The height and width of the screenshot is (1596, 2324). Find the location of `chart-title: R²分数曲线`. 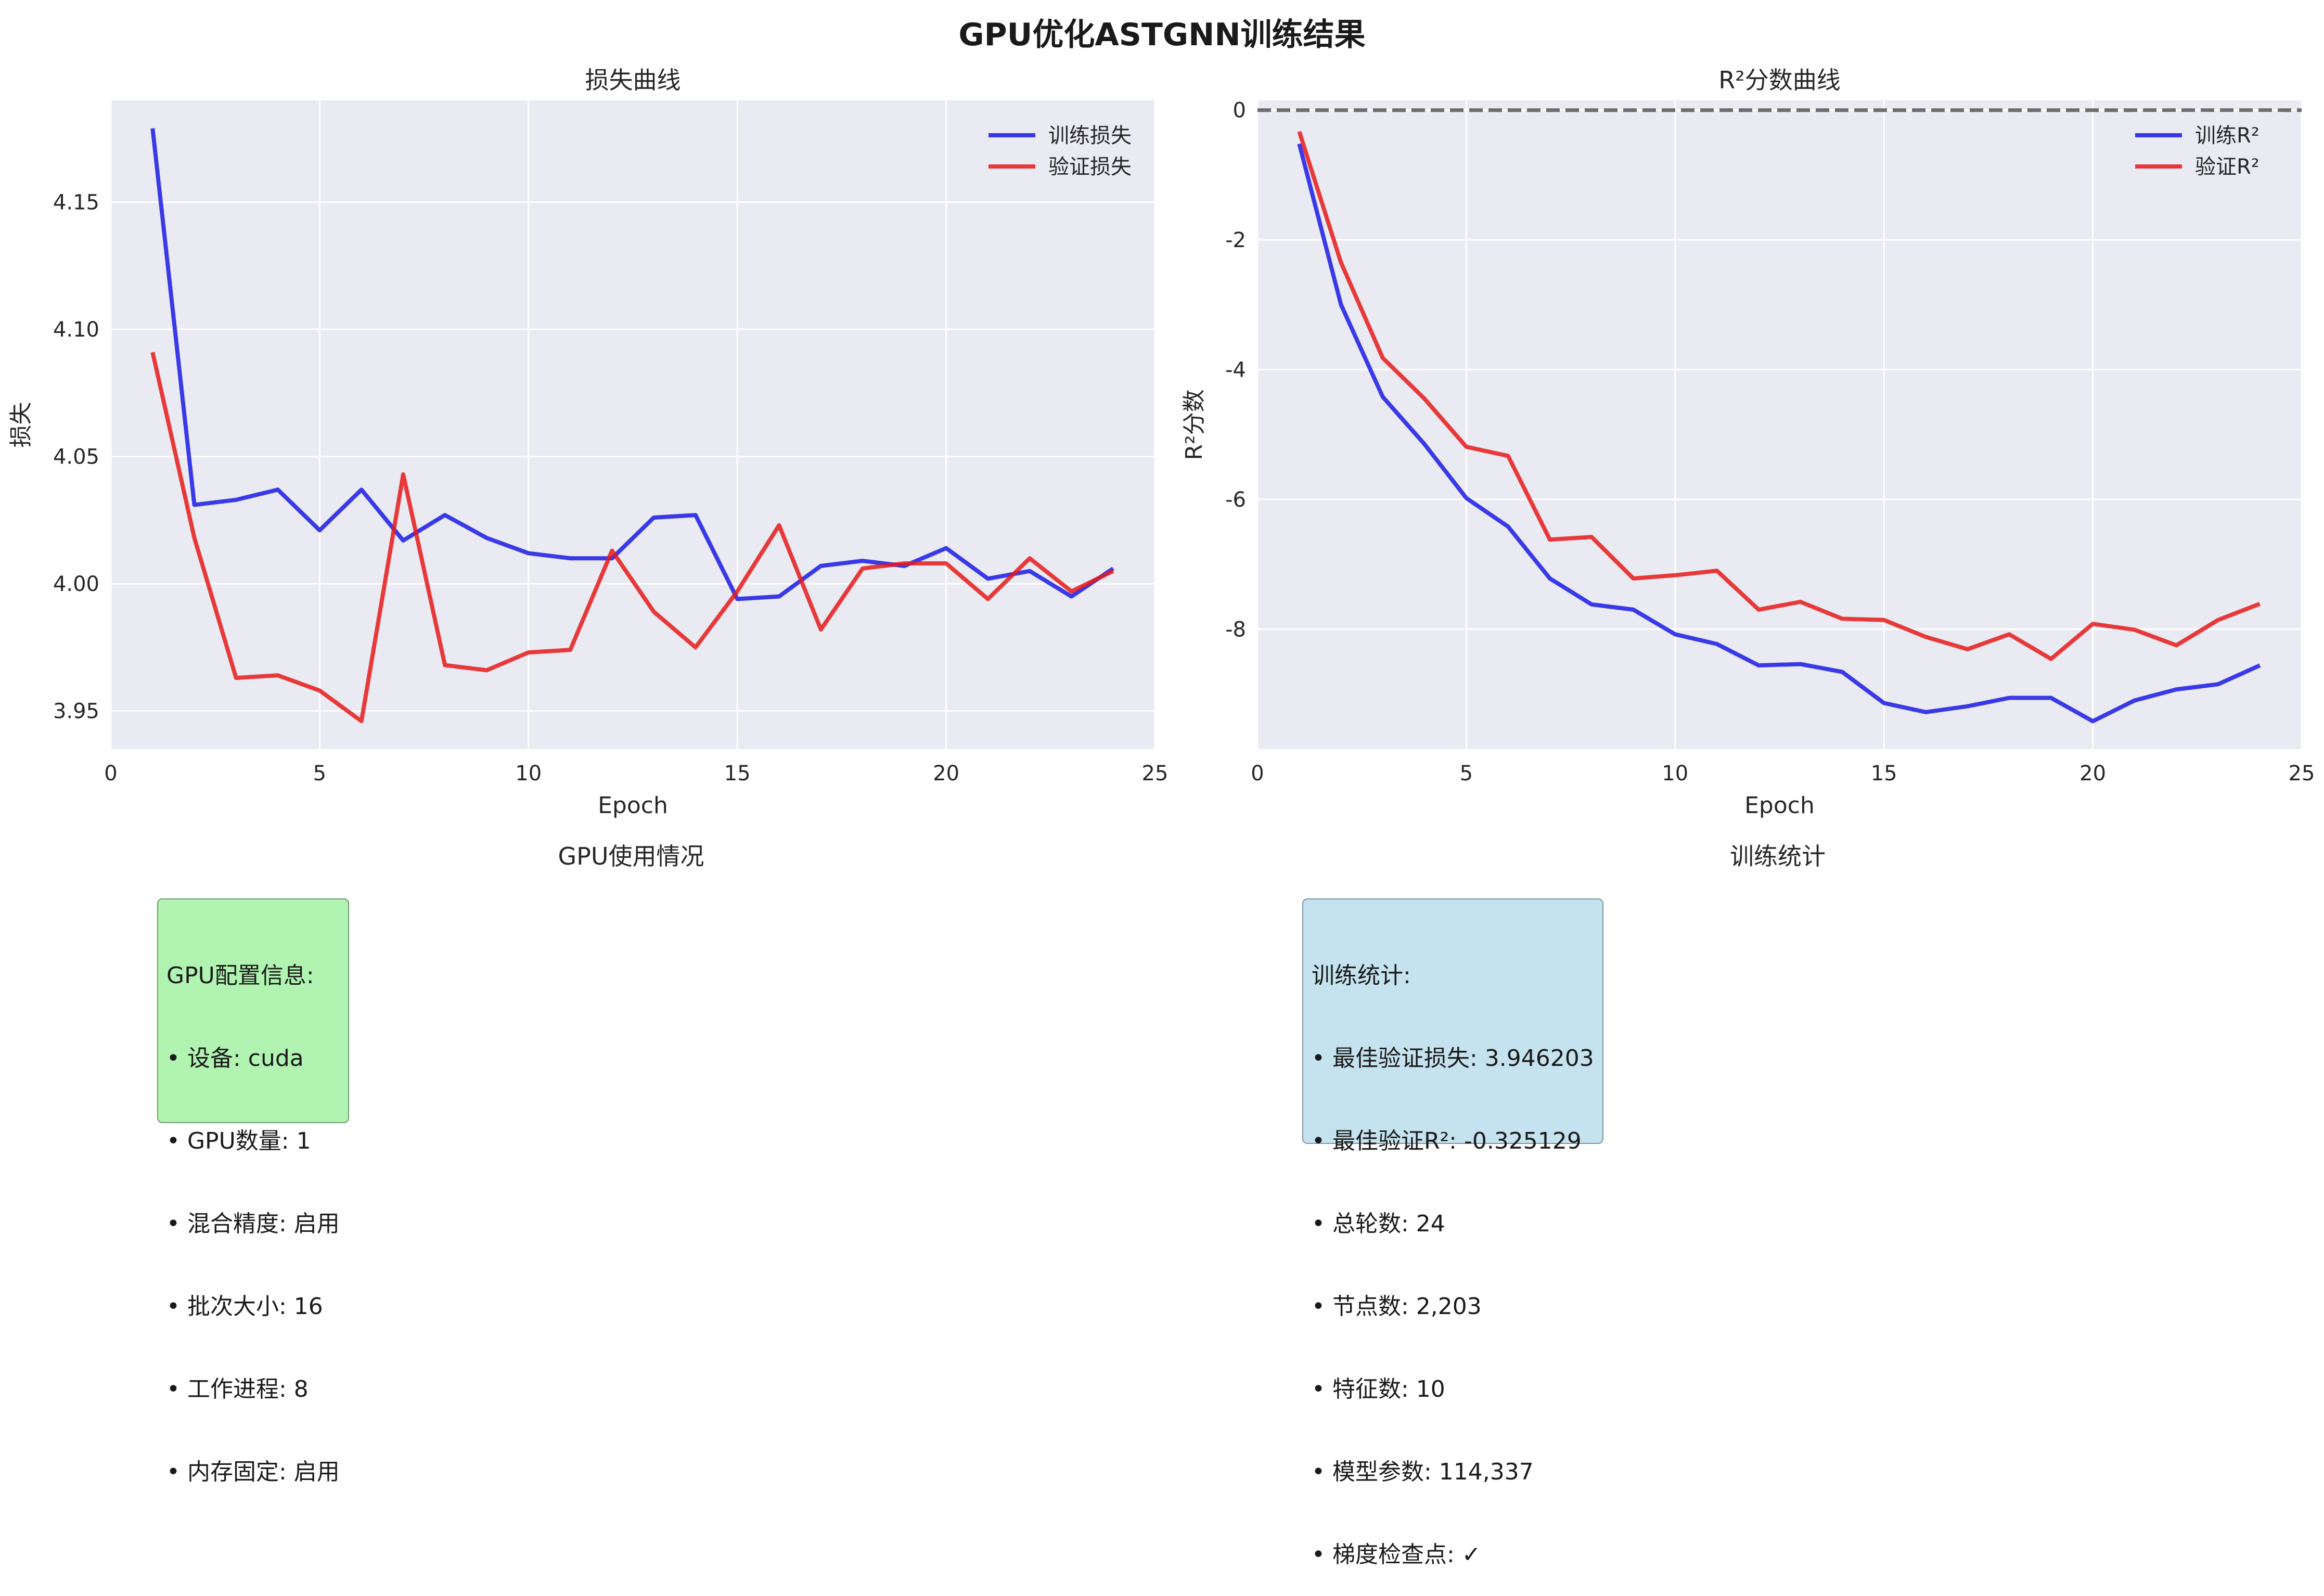

chart-title: R²分数曲线 is located at coordinates (1779, 80).